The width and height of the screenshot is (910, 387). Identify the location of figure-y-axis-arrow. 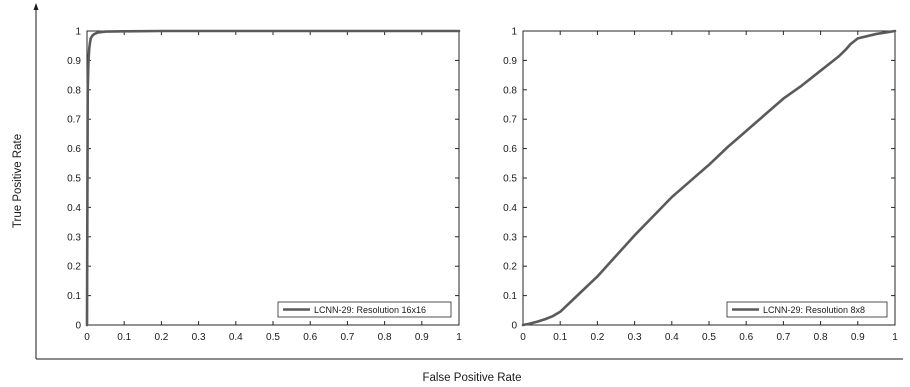
(36, 6).